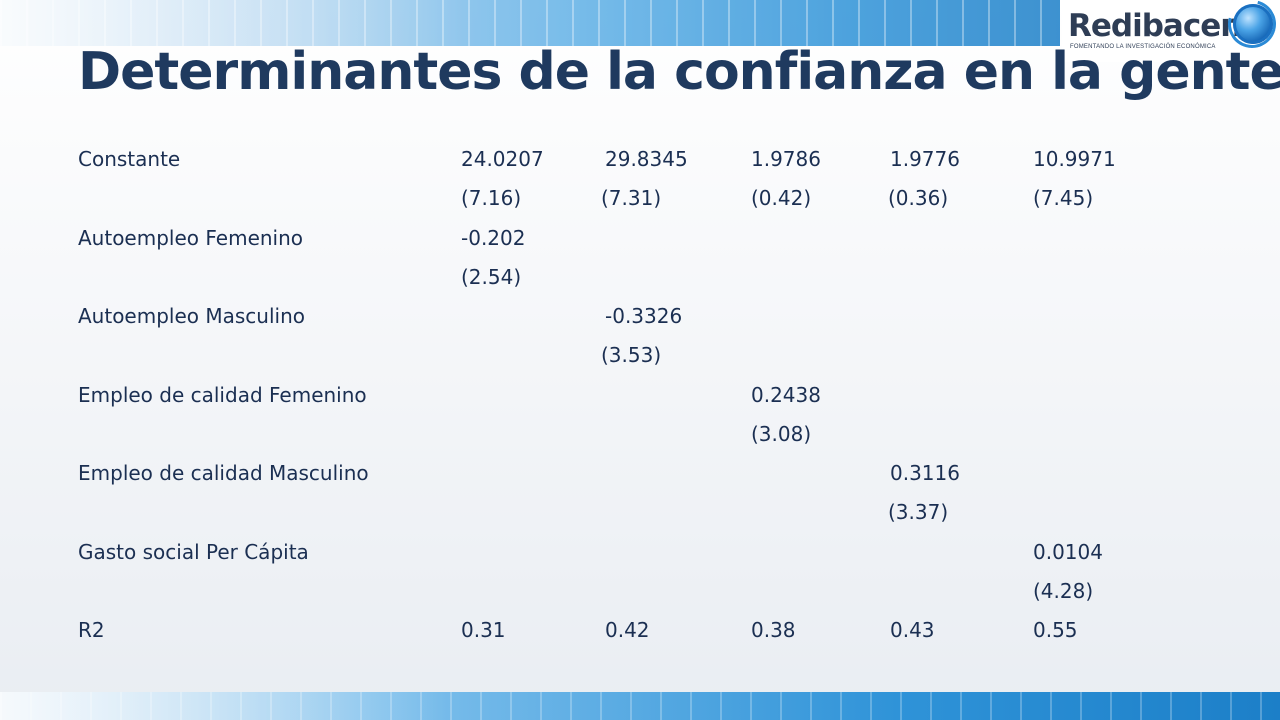 This screenshot has width=1280, height=720. I want to click on coefficient-value: -0.3326, so click(644, 316).